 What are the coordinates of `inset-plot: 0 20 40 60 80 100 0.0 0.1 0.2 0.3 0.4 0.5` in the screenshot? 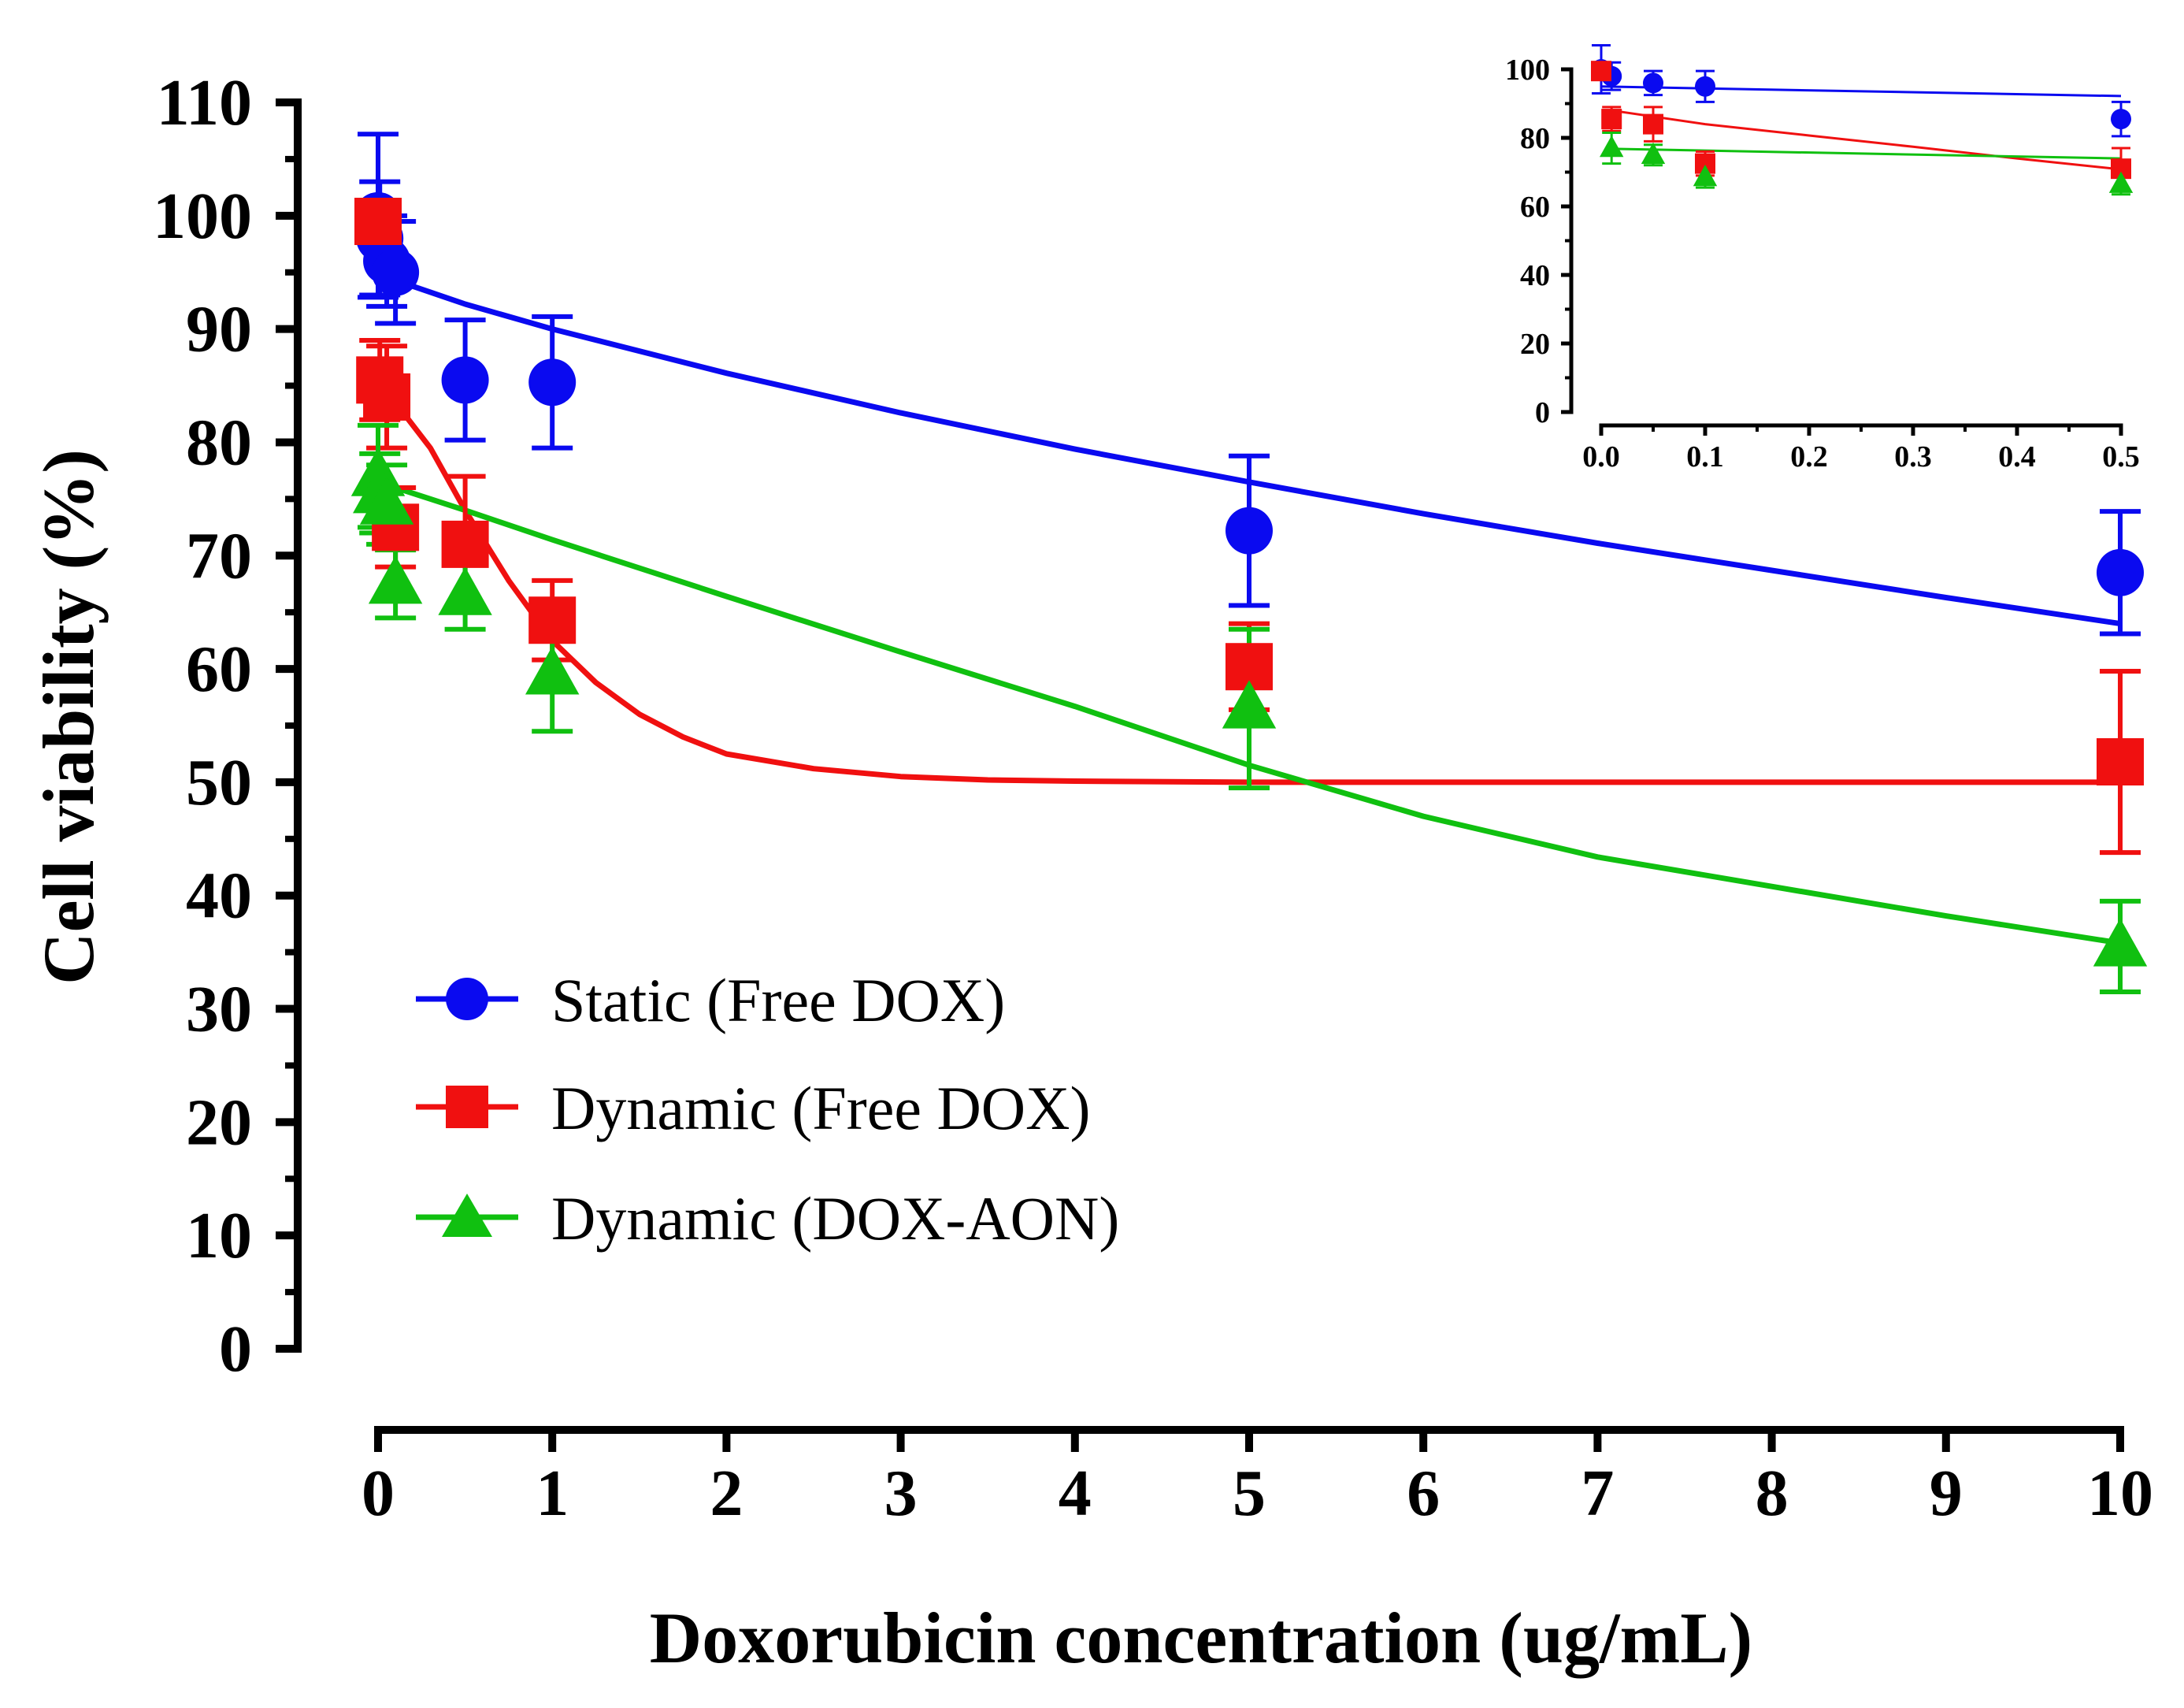 It's located at (1822, 258).